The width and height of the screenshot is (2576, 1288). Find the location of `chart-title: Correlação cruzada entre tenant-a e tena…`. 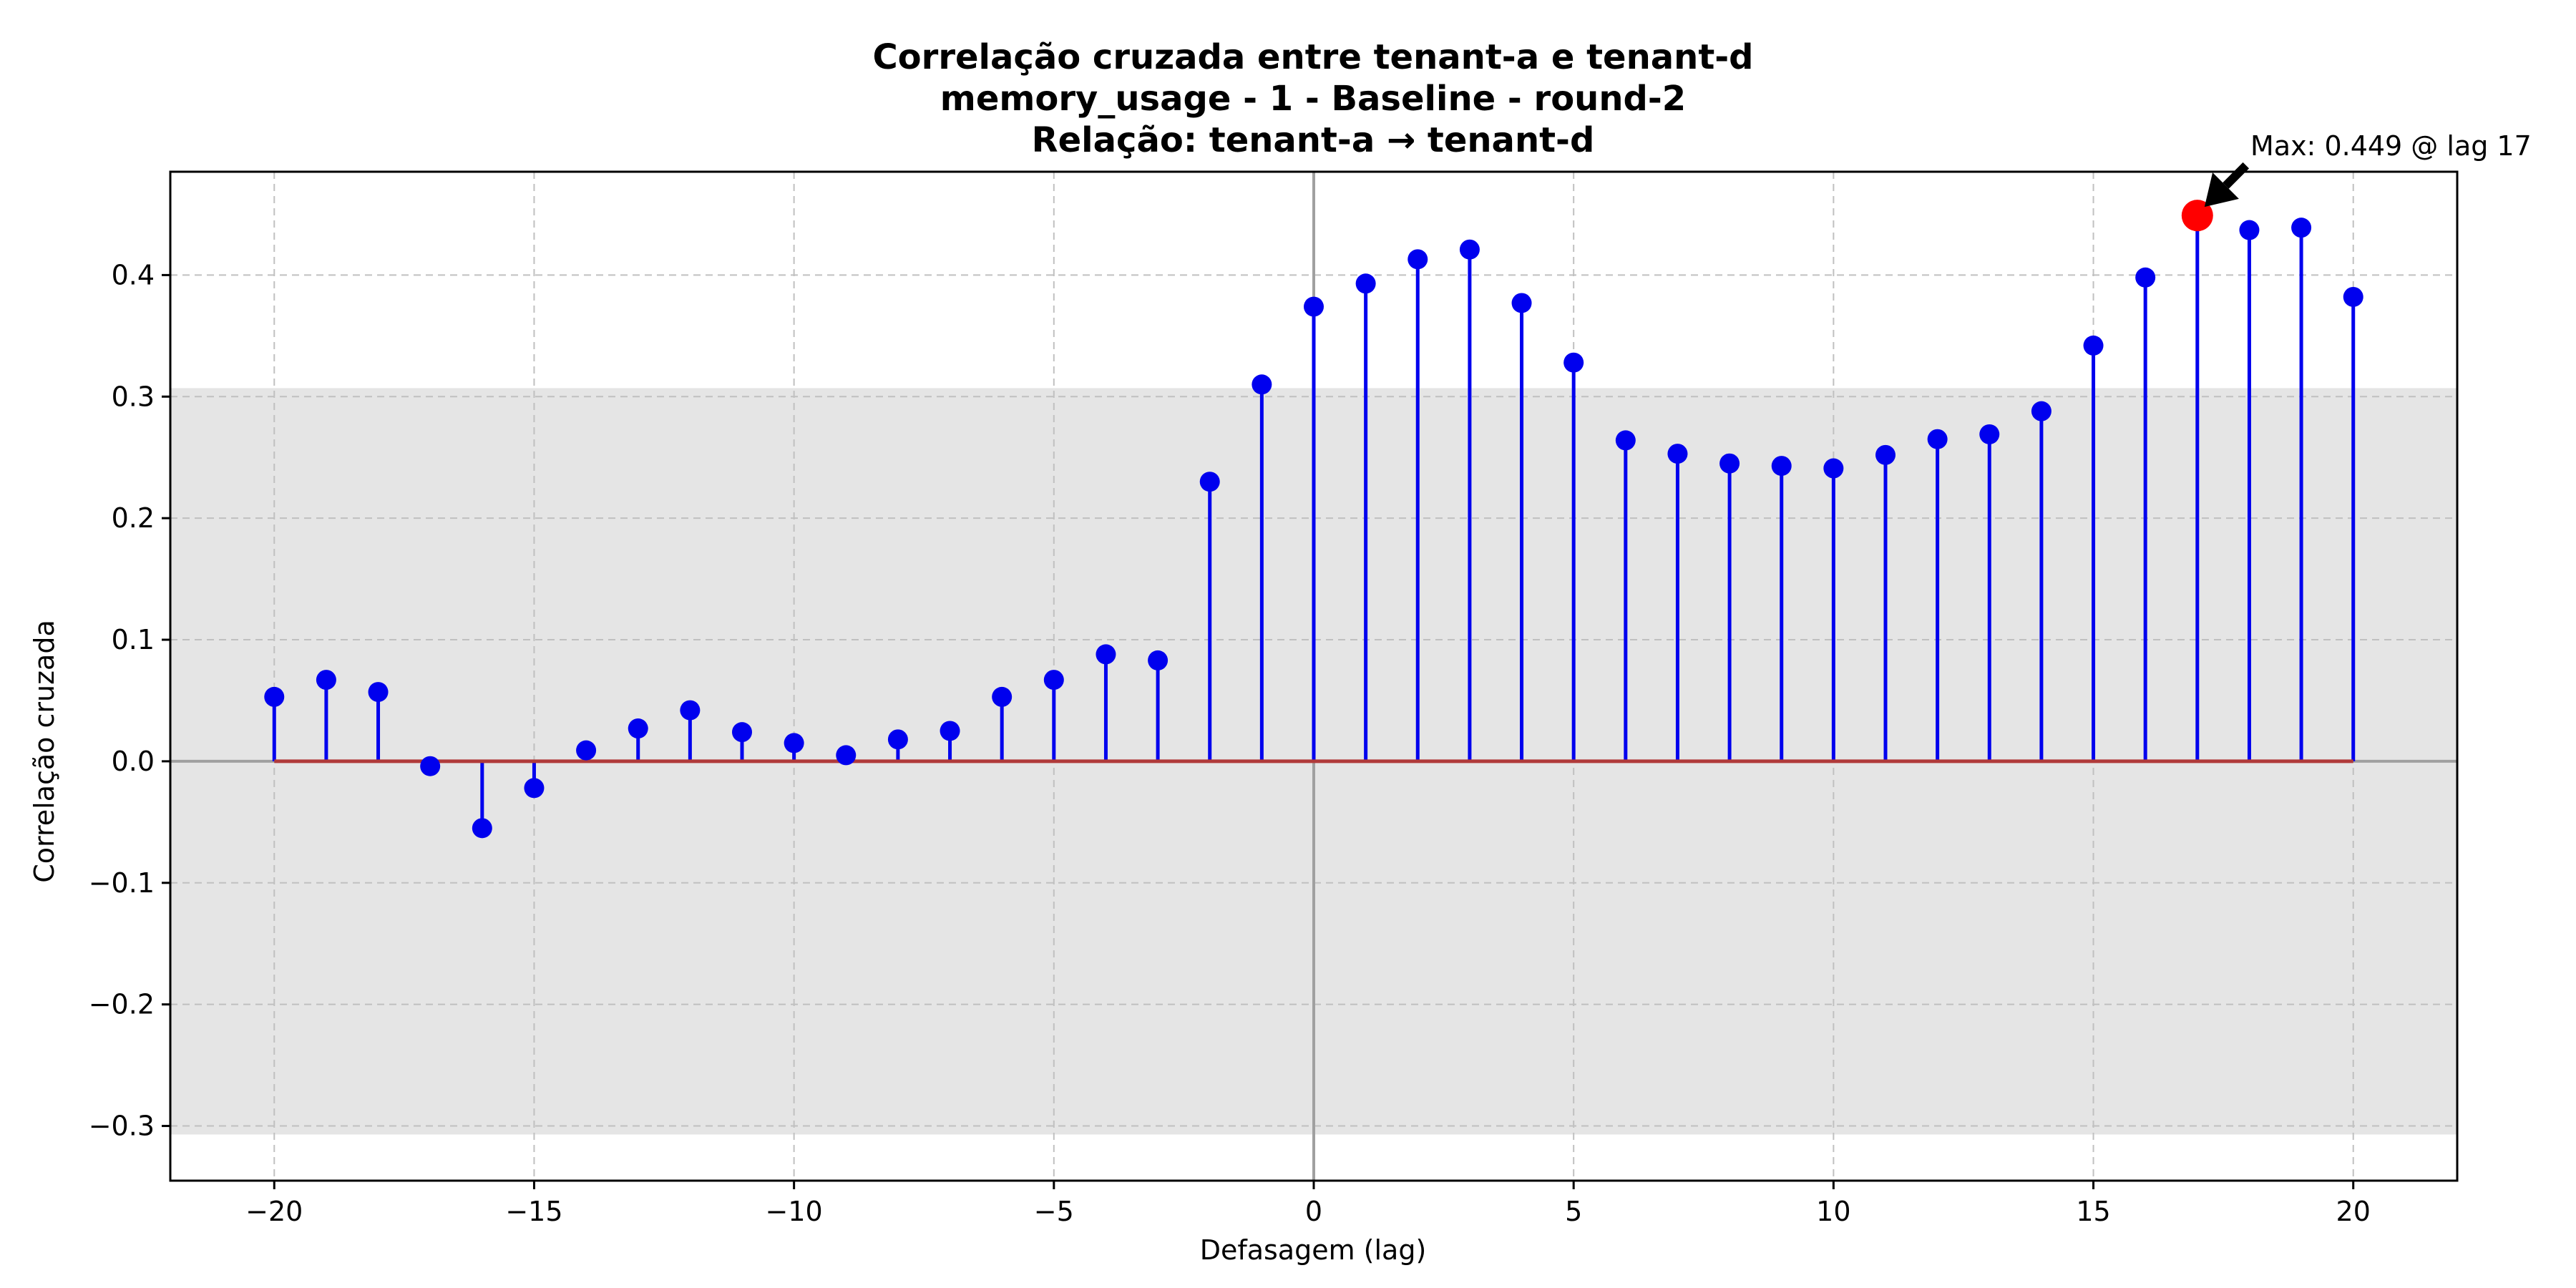

chart-title: Correlação cruzada entre tenant-a e tena… is located at coordinates (1312, 98).